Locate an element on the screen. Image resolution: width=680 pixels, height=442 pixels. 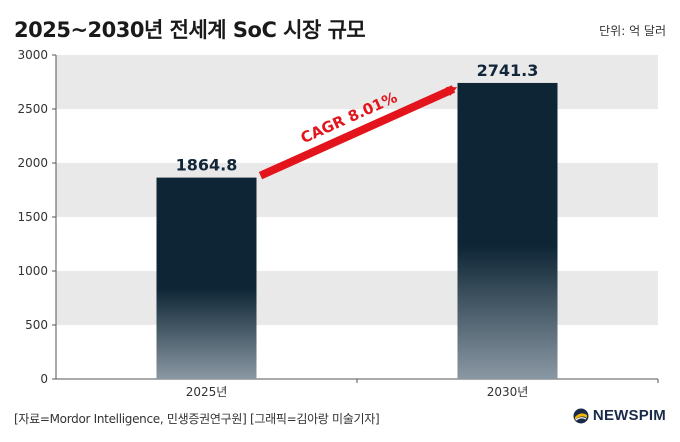
y-tick-label: 0 is located at coordinates (44, 379).